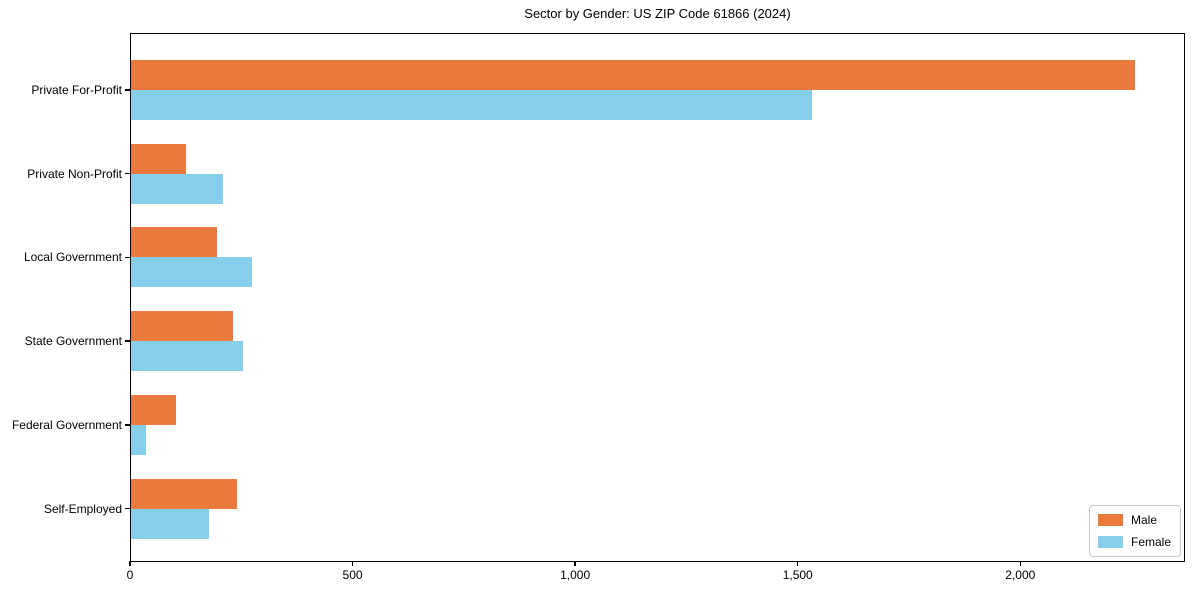 The width and height of the screenshot is (1200, 600). What do you see at coordinates (127, 508) in the screenshot?
I see `y-tick-mark-self-employed` at bounding box center [127, 508].